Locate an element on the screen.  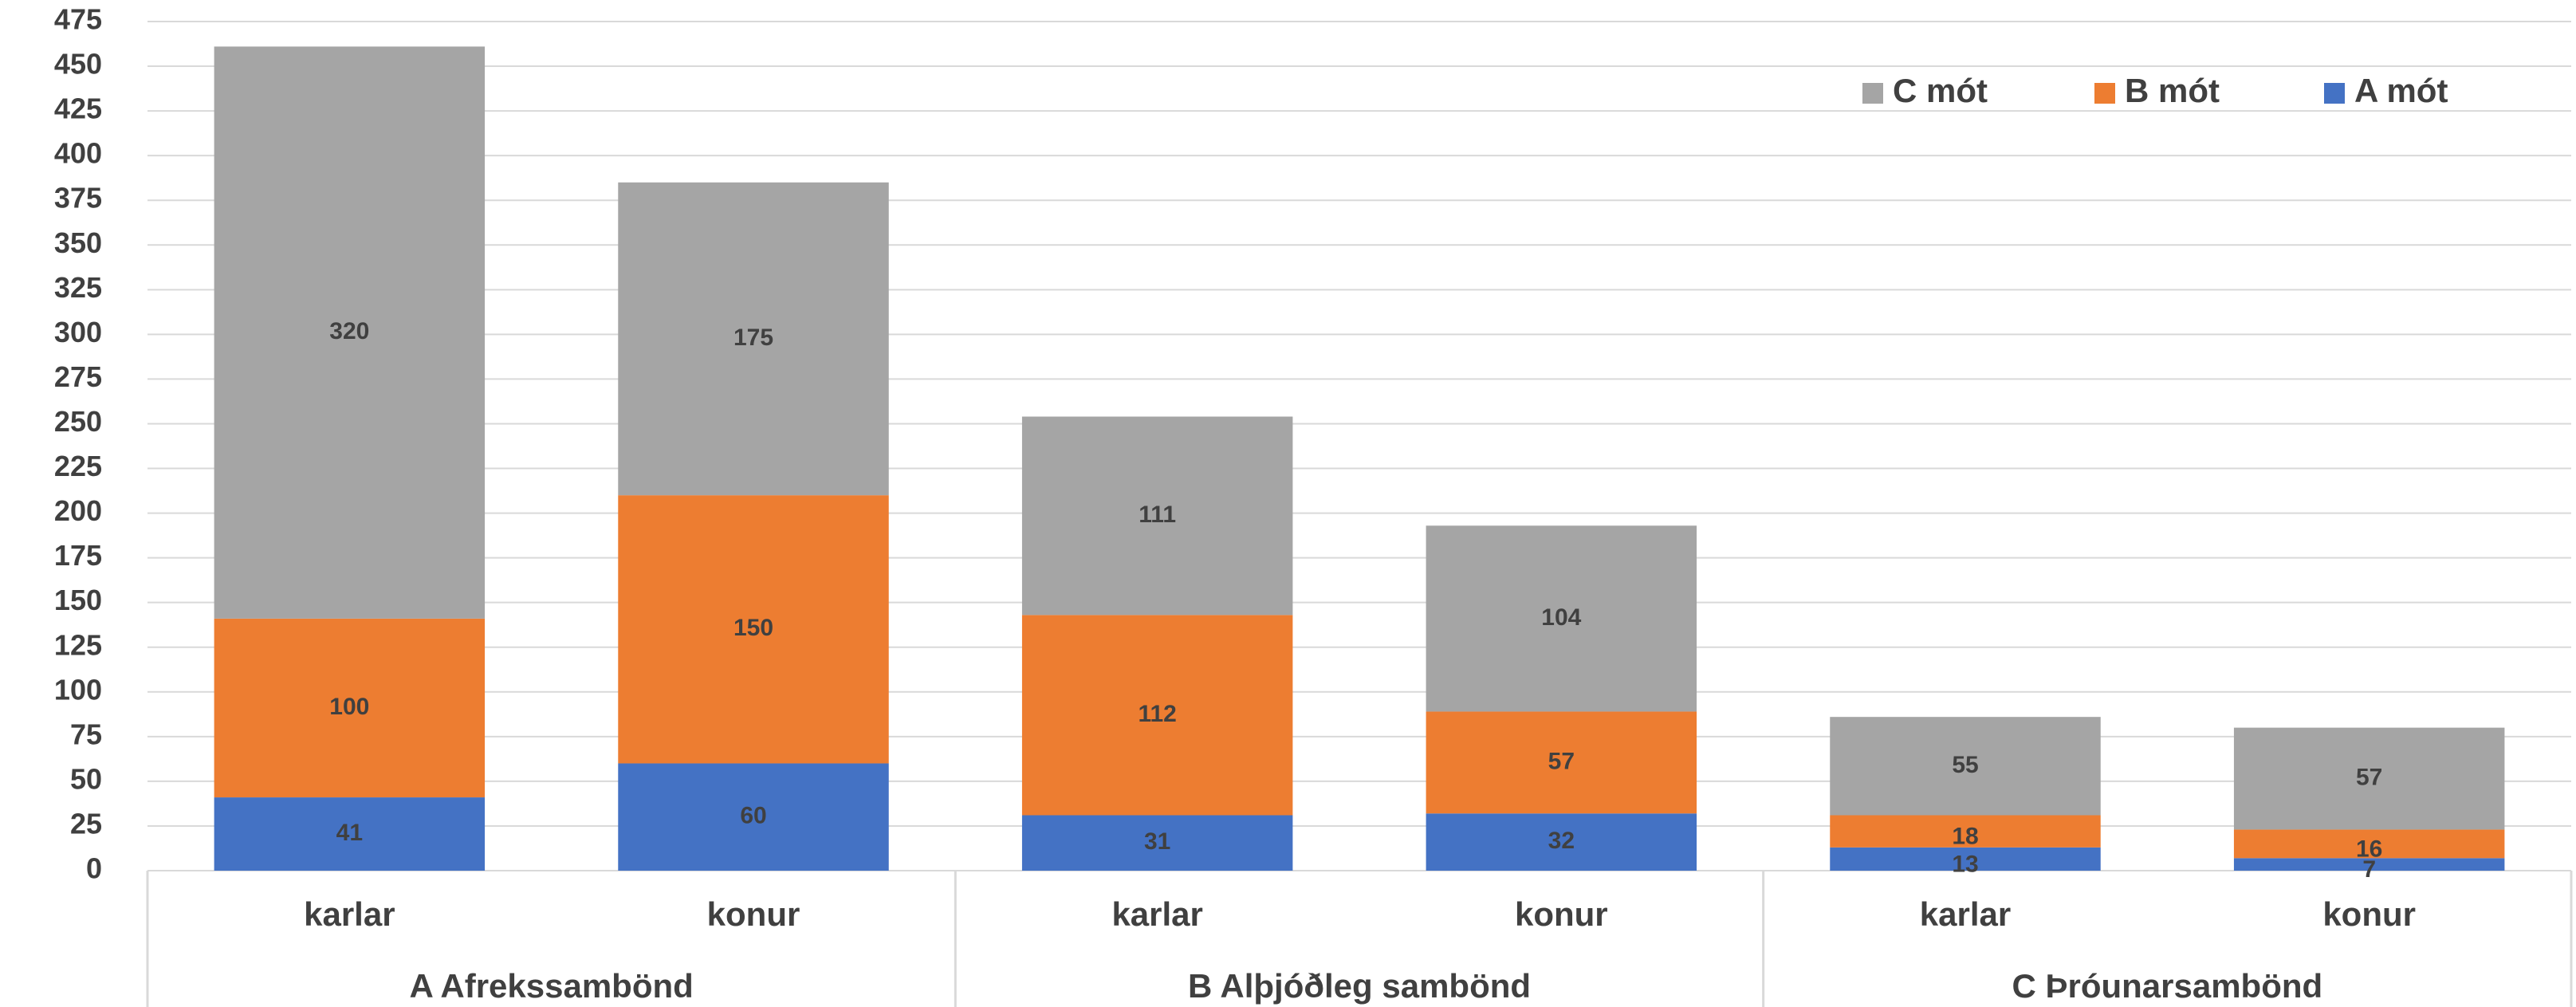
y-tick-label: 150 is located at coordinates (78, 600).